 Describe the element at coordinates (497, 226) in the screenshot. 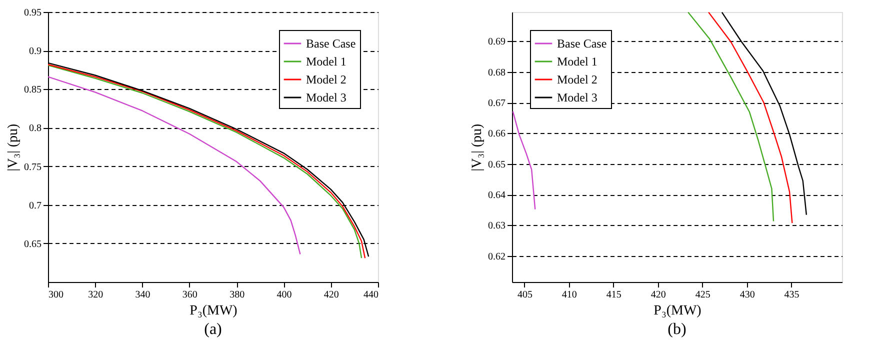

I see `y-tick-label: 0.63` at that location.